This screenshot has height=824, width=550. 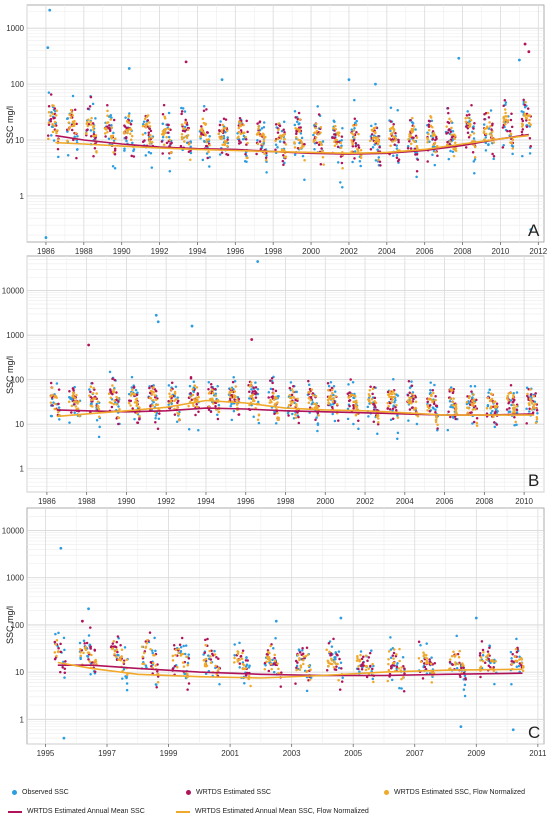 I want to click on observed-outlier-point, so click(x=129, y=68).